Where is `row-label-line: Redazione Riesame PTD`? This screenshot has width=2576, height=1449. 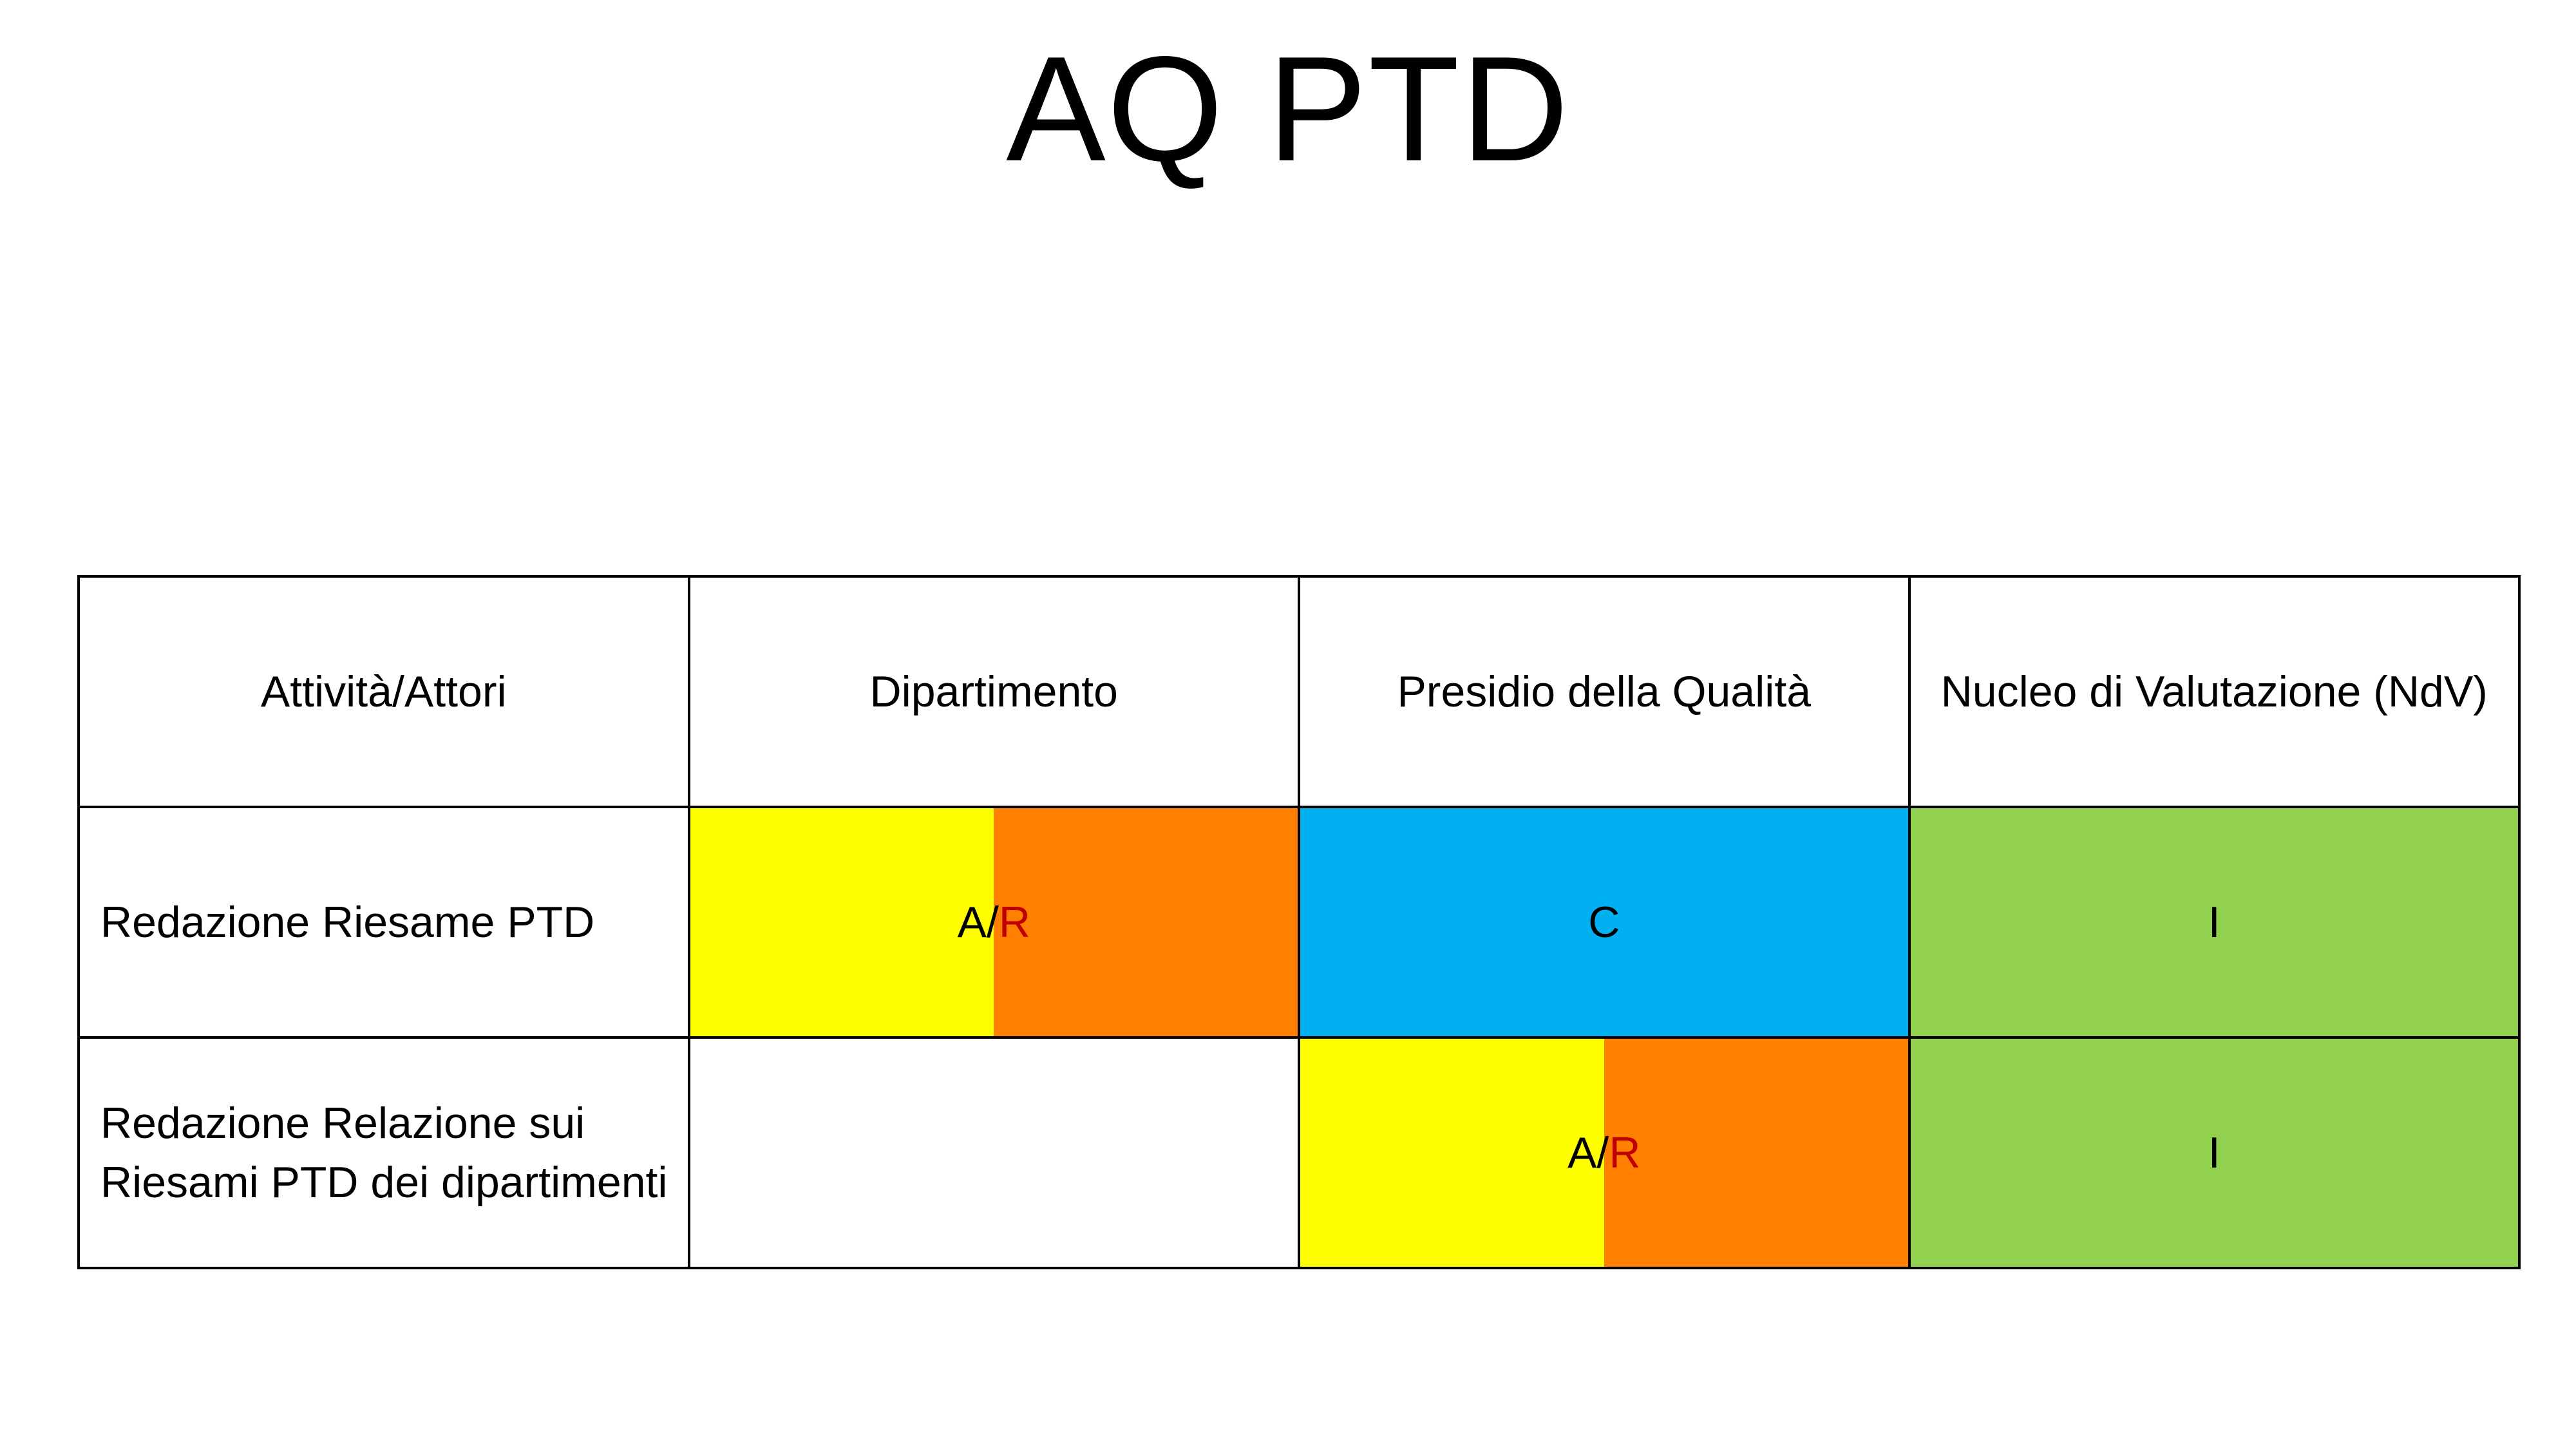 row-label-line: Redazione Riesame PTD is located at coordinates (348, 922).